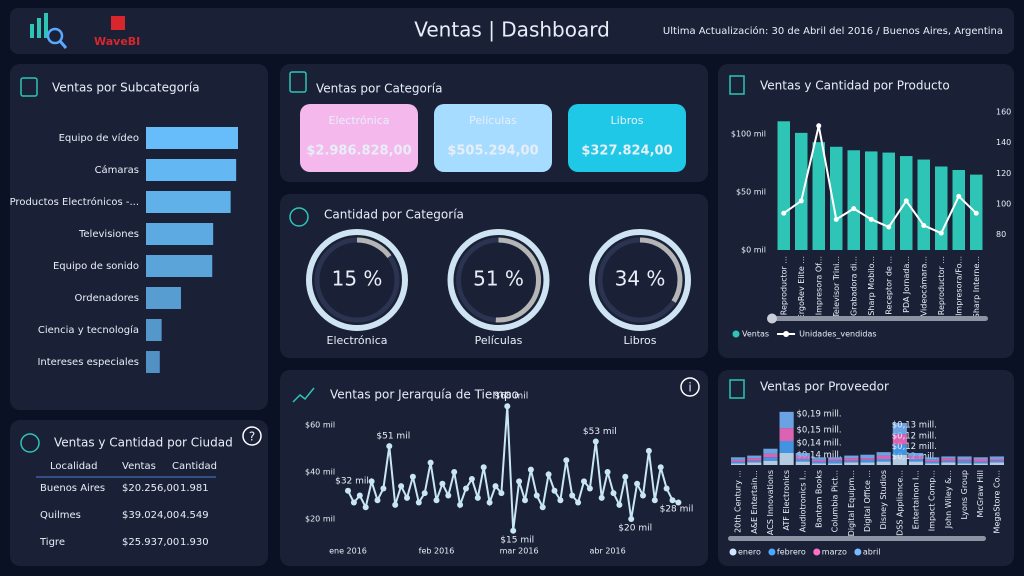  I want to click on kpi-label: Películas, so click(493, 120).